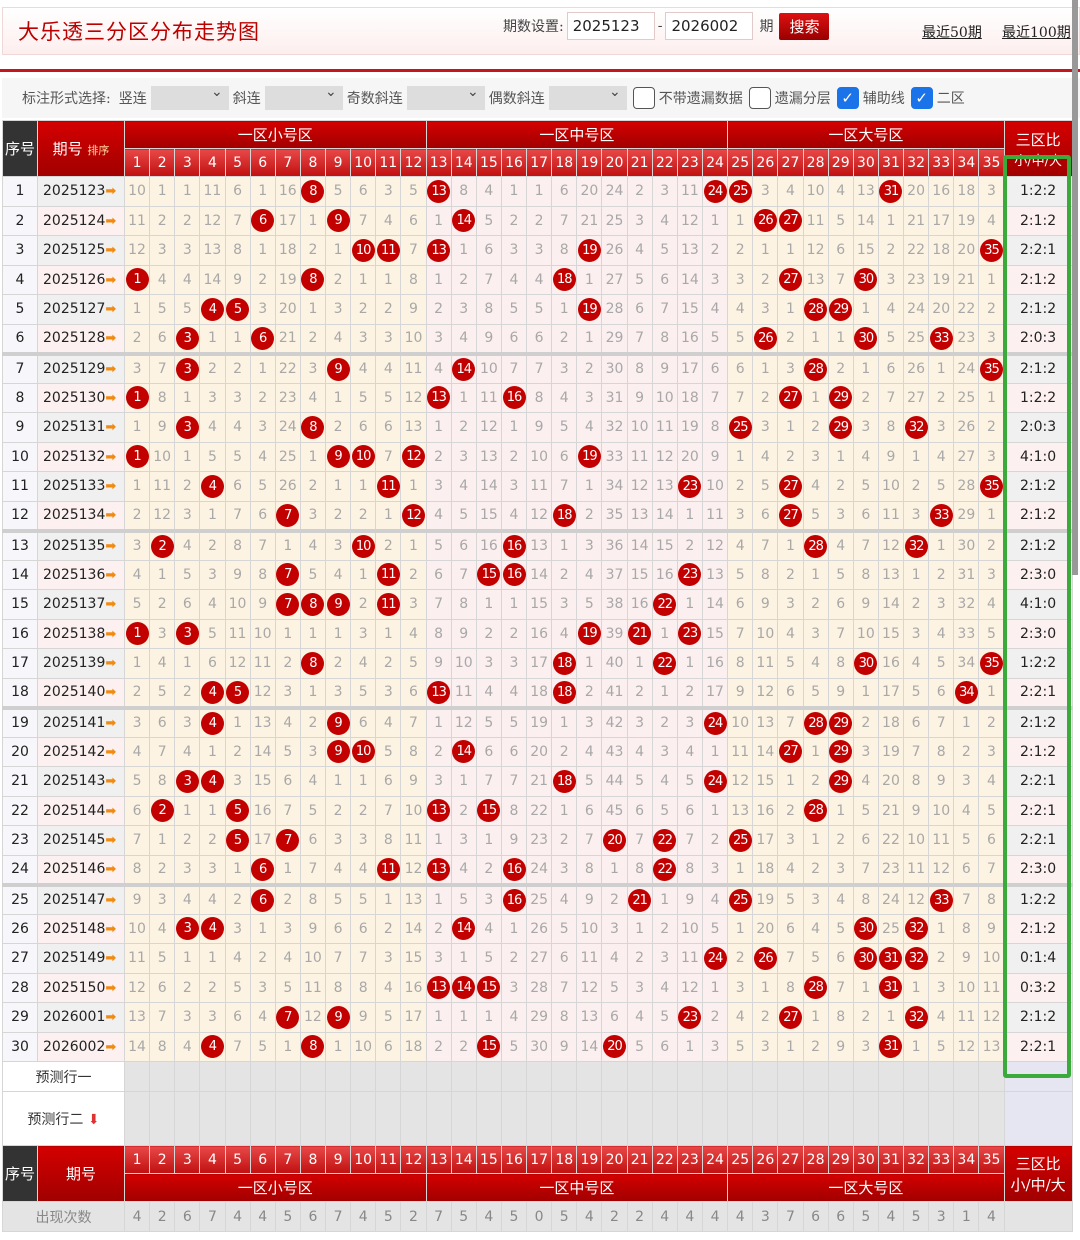 This screenshot has width=1080, height=1240. What do you see at coordinates (804, 26) in the screenshot?
I see `search-button: 搜索` at bounding box center [804, 26].